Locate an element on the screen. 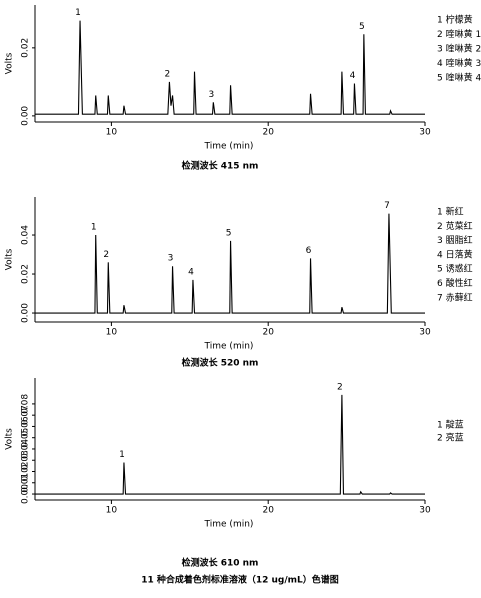  legend-entry: 4 喹啉黄 3 is located at coordinates (459, 63).